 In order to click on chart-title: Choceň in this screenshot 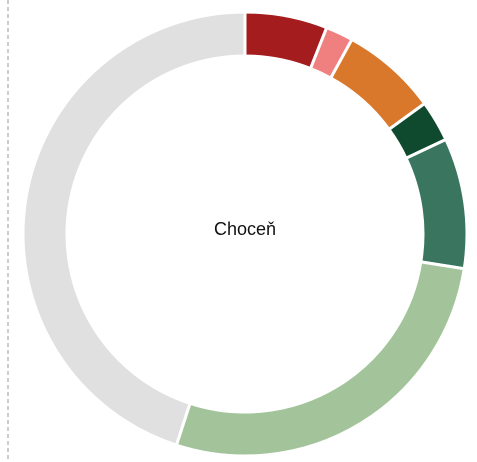, I will do `click(245, 229)`.